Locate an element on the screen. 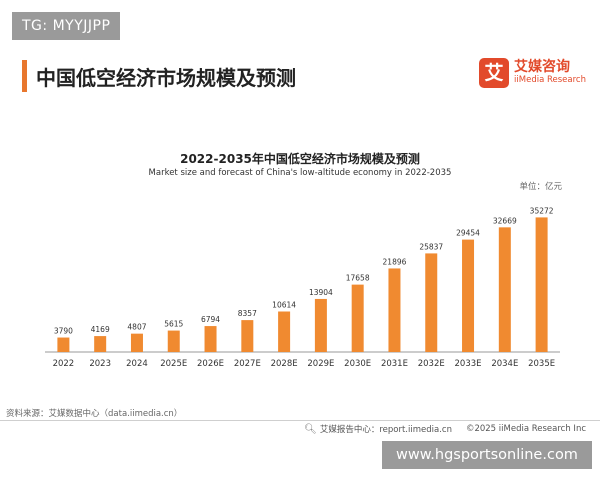 The image size is (600, 480). category-label-2029E: 2029E is located at coordinates (320, 364).